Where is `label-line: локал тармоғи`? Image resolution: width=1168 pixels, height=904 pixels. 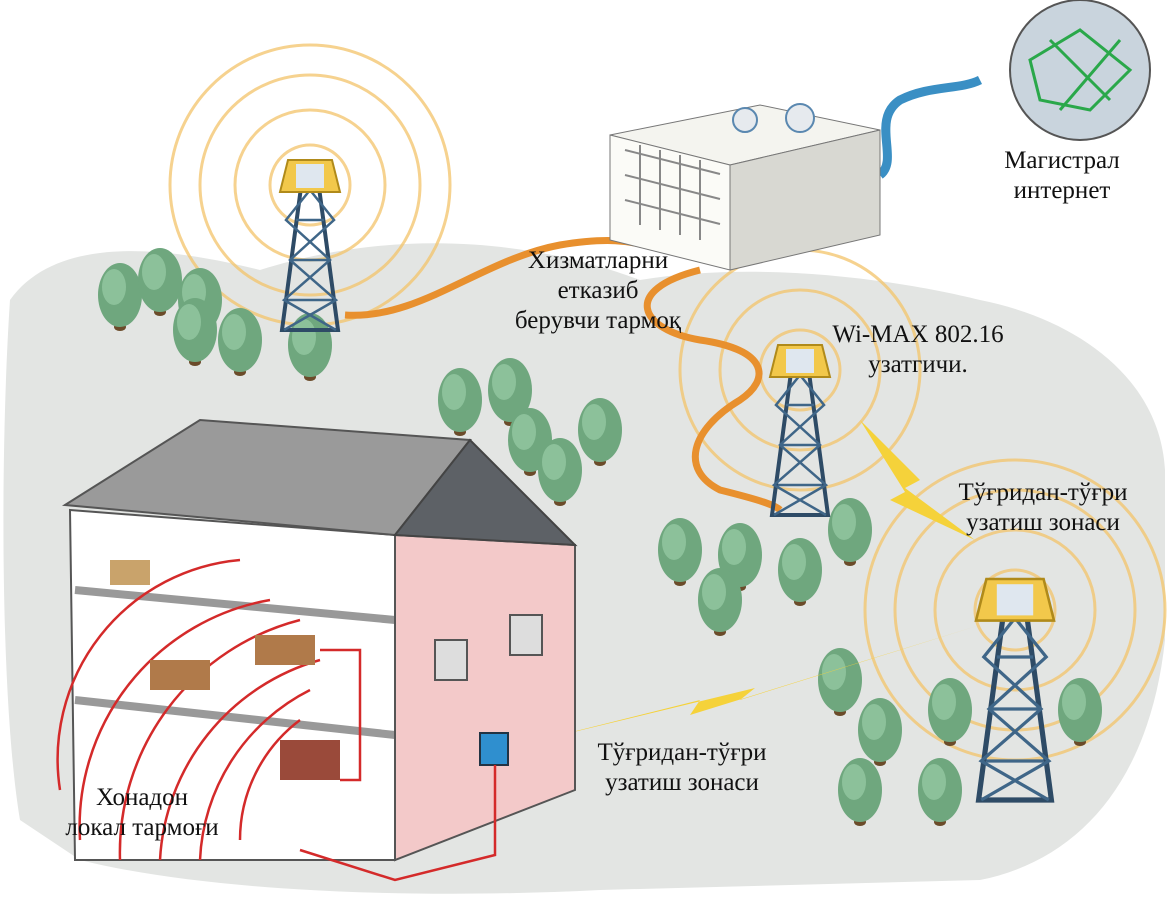
label-line: локал тармоғи is located at coordinates (141, 827).